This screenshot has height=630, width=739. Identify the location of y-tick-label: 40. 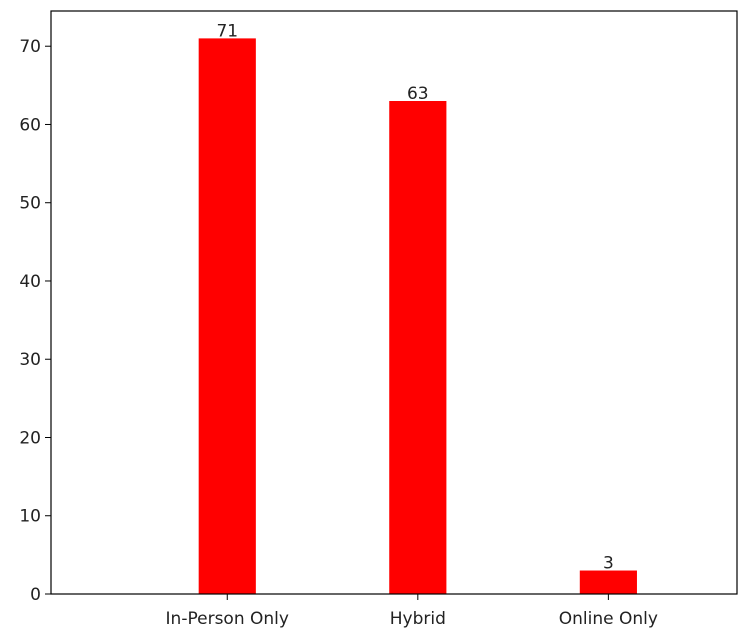
(30, 282).